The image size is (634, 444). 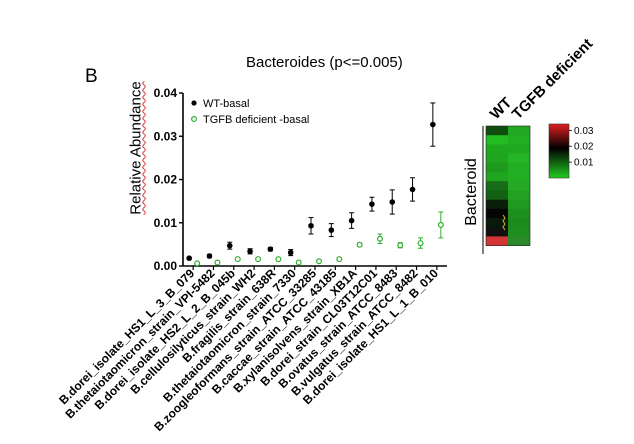 What do you see at coordinates (552, 78) in the screenshot?
I see `heatmap-col-label-tgfb: TGFB deficient` at bounding box center [552, 78].